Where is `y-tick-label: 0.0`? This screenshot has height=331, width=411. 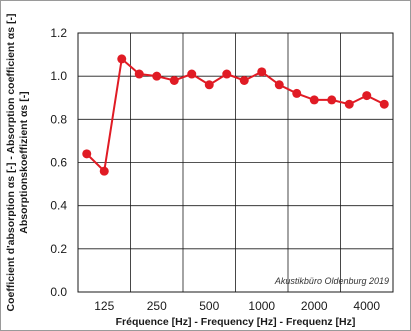 y-tick-label: 0.0 is located at coordinates (58, 292).